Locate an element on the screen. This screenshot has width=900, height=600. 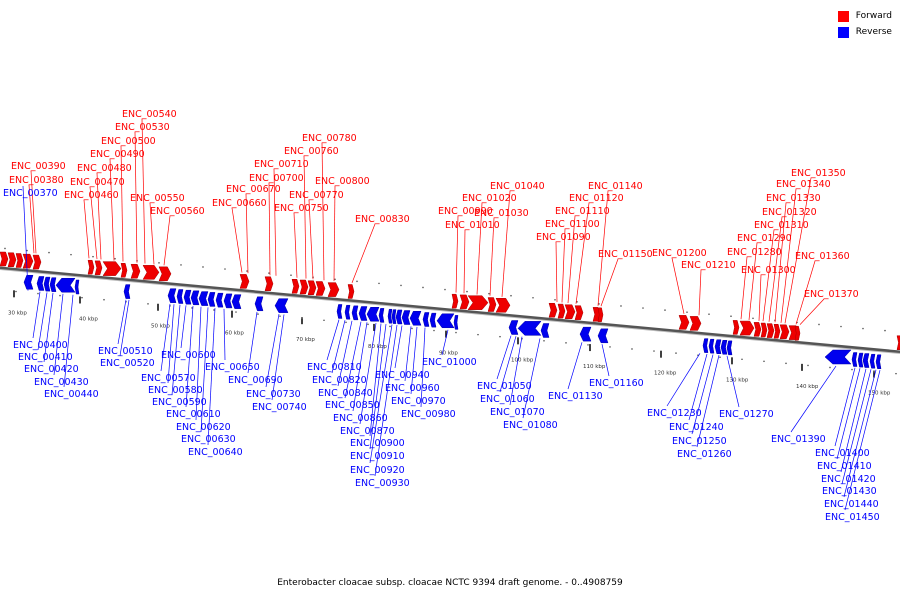
forward-gene-label: ENC_00670 is located at coordinates (253, 189).